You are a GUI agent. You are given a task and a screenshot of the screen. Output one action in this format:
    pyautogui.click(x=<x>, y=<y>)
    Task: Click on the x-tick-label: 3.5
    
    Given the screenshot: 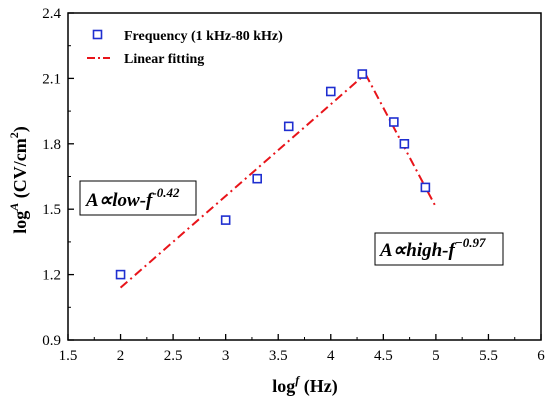 What is the action you would take?
    pyautogui.click(x=278, y=356)
    